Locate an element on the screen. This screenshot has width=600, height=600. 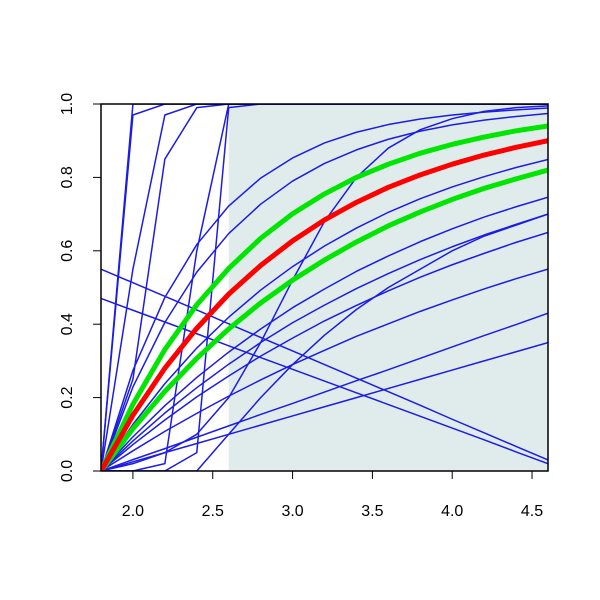
x-tick-label: 4.0 is located at coordinates (452, 511).